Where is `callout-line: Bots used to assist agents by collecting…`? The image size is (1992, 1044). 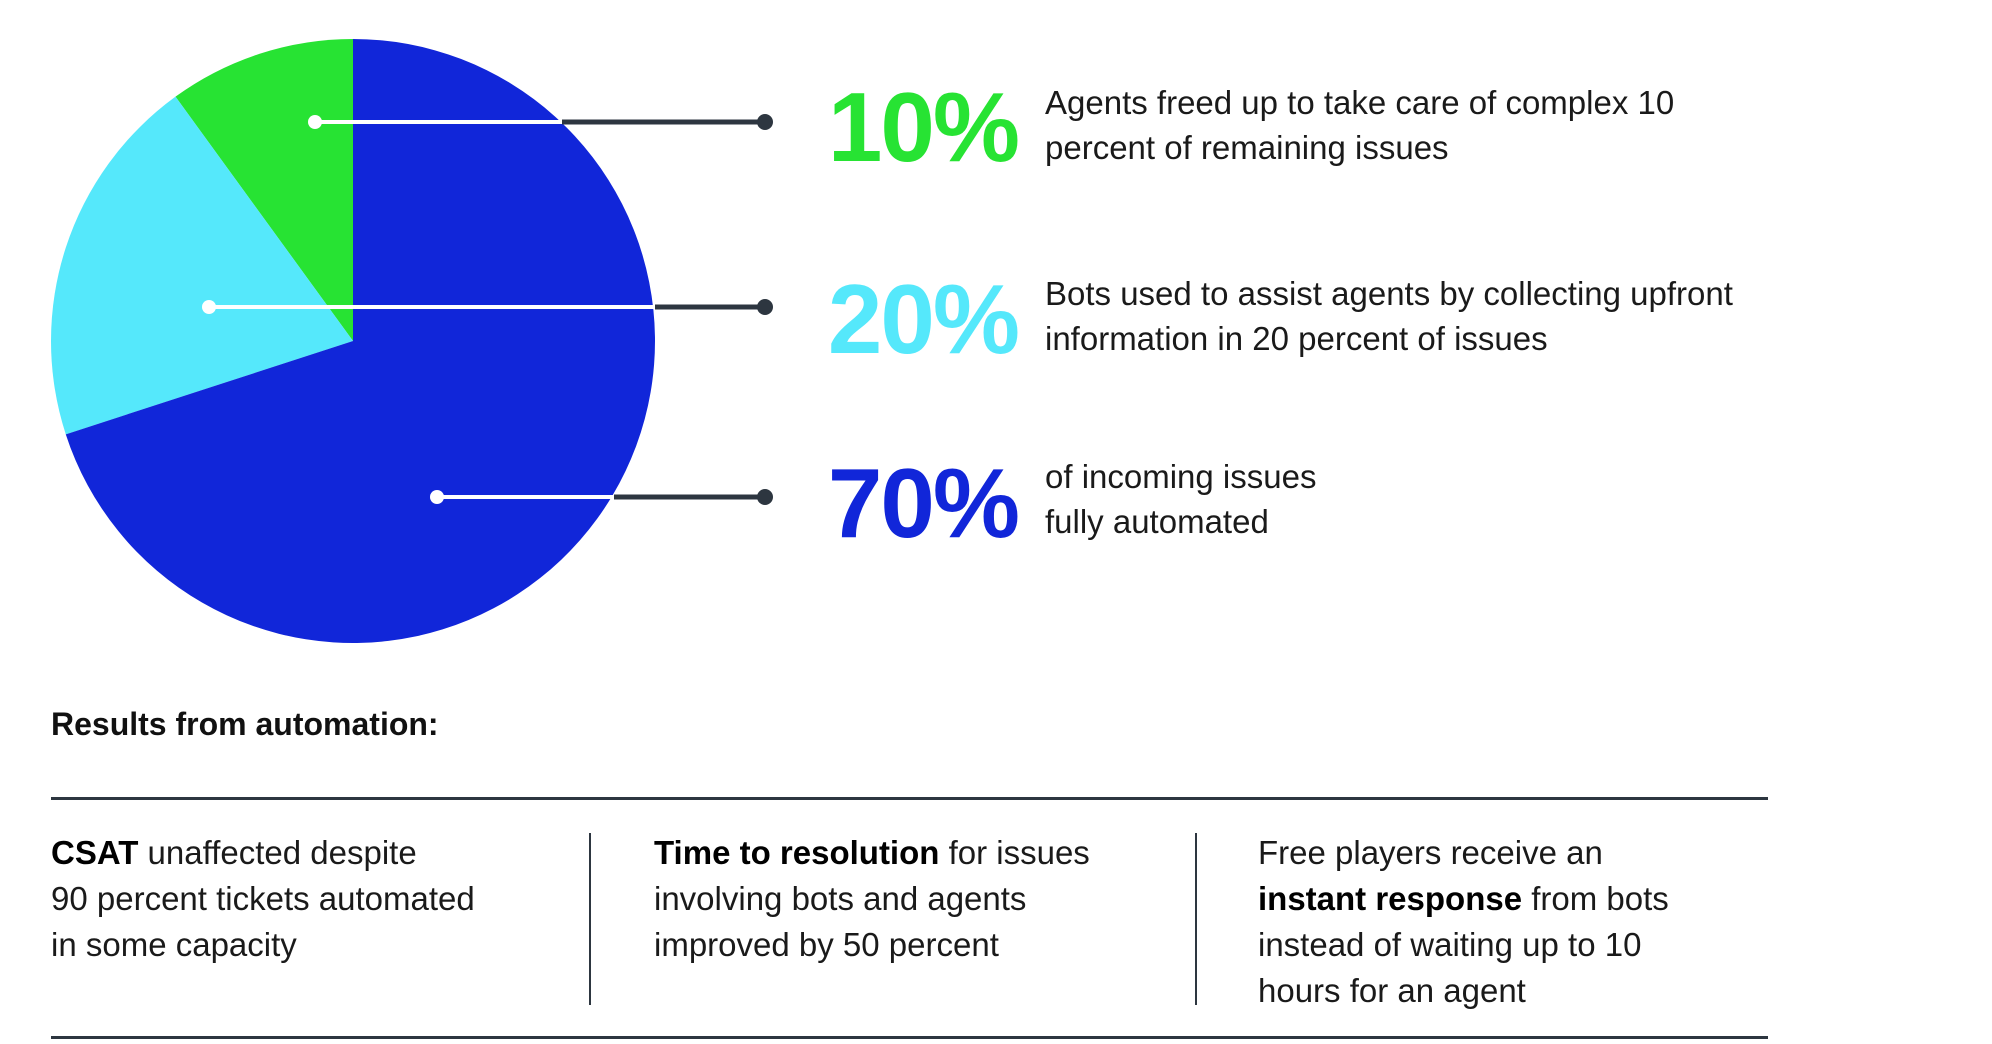 callout-line: Bots used to assist agents by collecting… is located at coordinates (1389, 293).